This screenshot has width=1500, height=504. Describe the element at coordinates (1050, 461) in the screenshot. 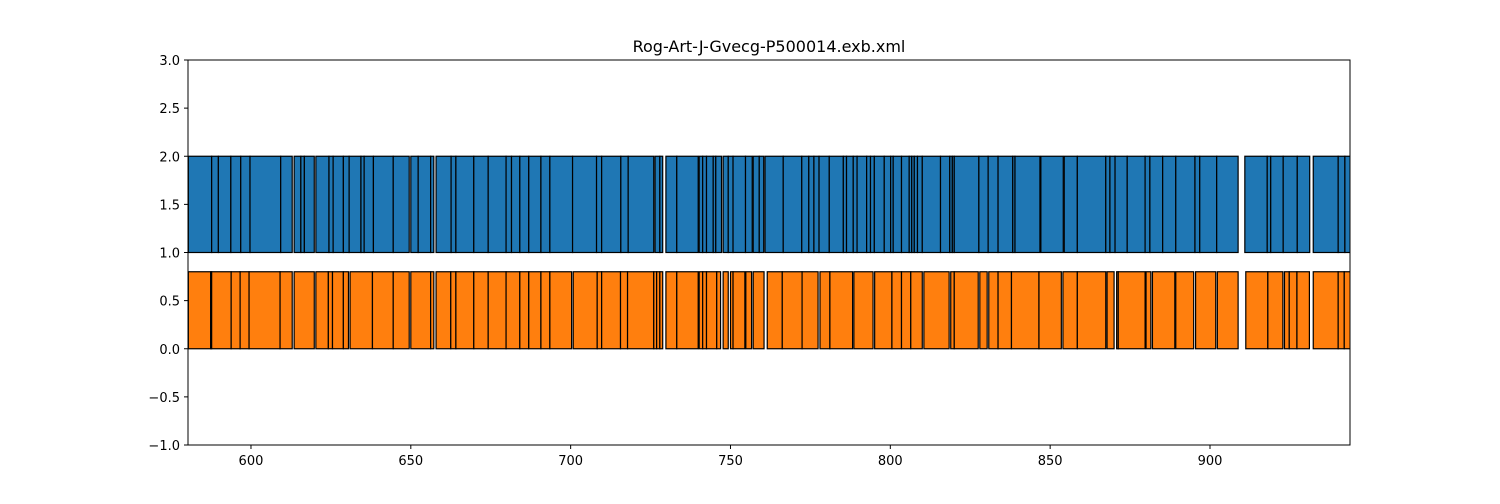

I see `x-tick-label: 850` at that location.